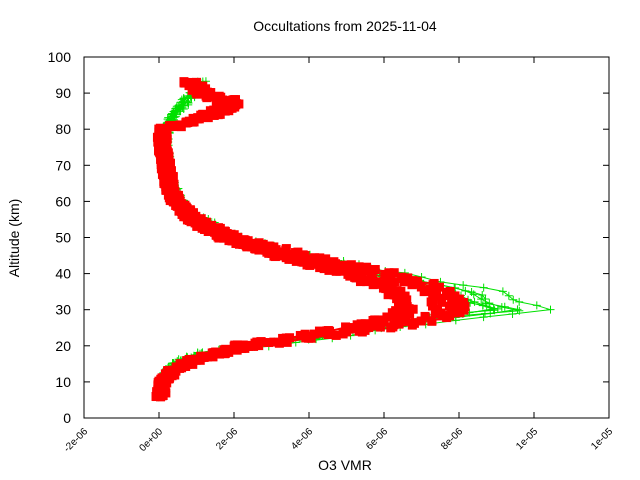 This screenshot has width=640, height=480. Describe the element at coordinates (227, 439) in the screenshot. I see `x-tick-label: 2e-06` at that location.